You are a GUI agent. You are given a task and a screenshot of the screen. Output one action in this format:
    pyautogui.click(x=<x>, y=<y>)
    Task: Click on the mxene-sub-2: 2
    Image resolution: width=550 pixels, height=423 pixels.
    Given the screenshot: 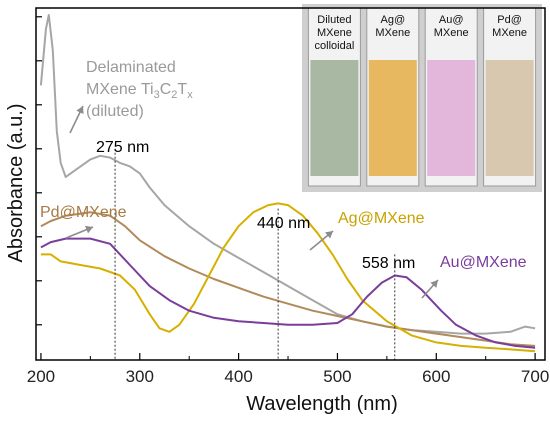 What is the action you would take?
    pyautogui.click(x=174, y=95)
    